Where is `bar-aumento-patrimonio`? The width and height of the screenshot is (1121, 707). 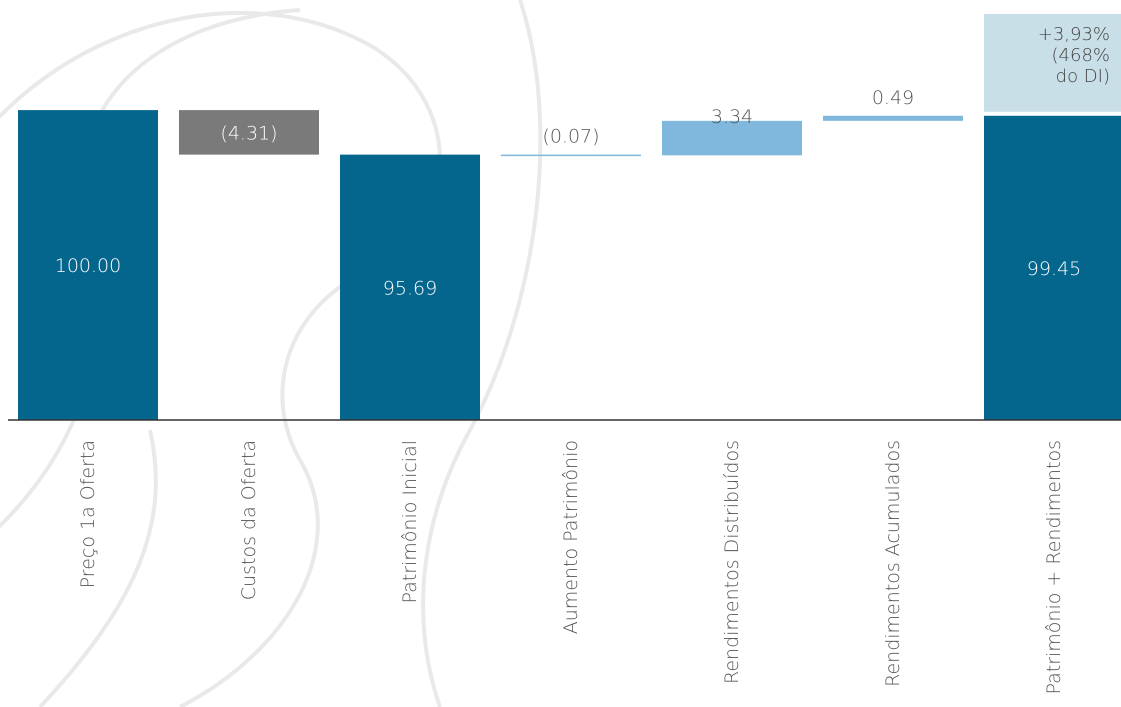
bar-aumento-patrimonio is located at coordinates (571, 155).